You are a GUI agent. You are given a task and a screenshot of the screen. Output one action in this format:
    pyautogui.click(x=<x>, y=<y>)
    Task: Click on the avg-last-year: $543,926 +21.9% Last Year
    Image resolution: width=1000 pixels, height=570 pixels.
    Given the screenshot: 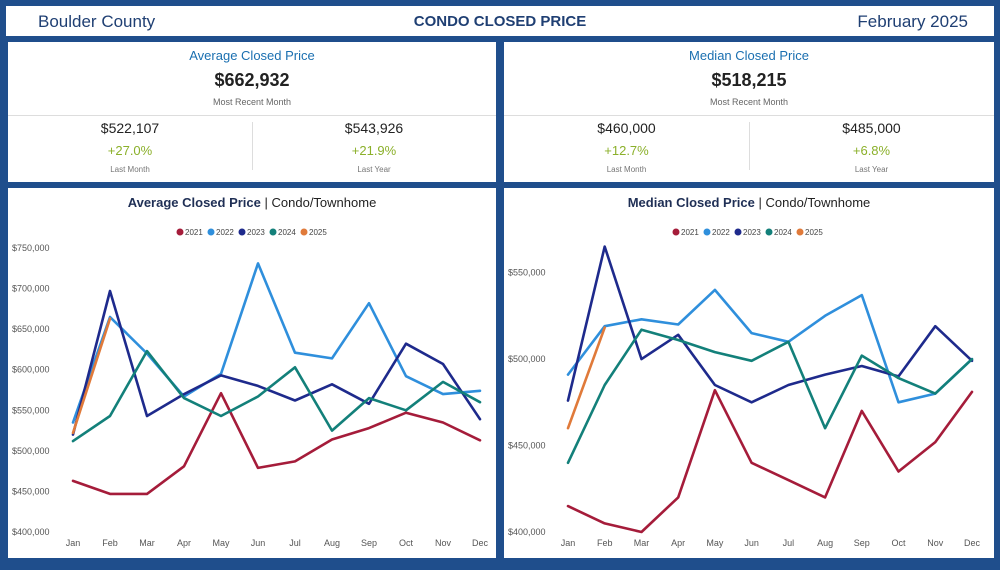 What is the action you would take?
    pyautogui.click(x=374, y=147)
    